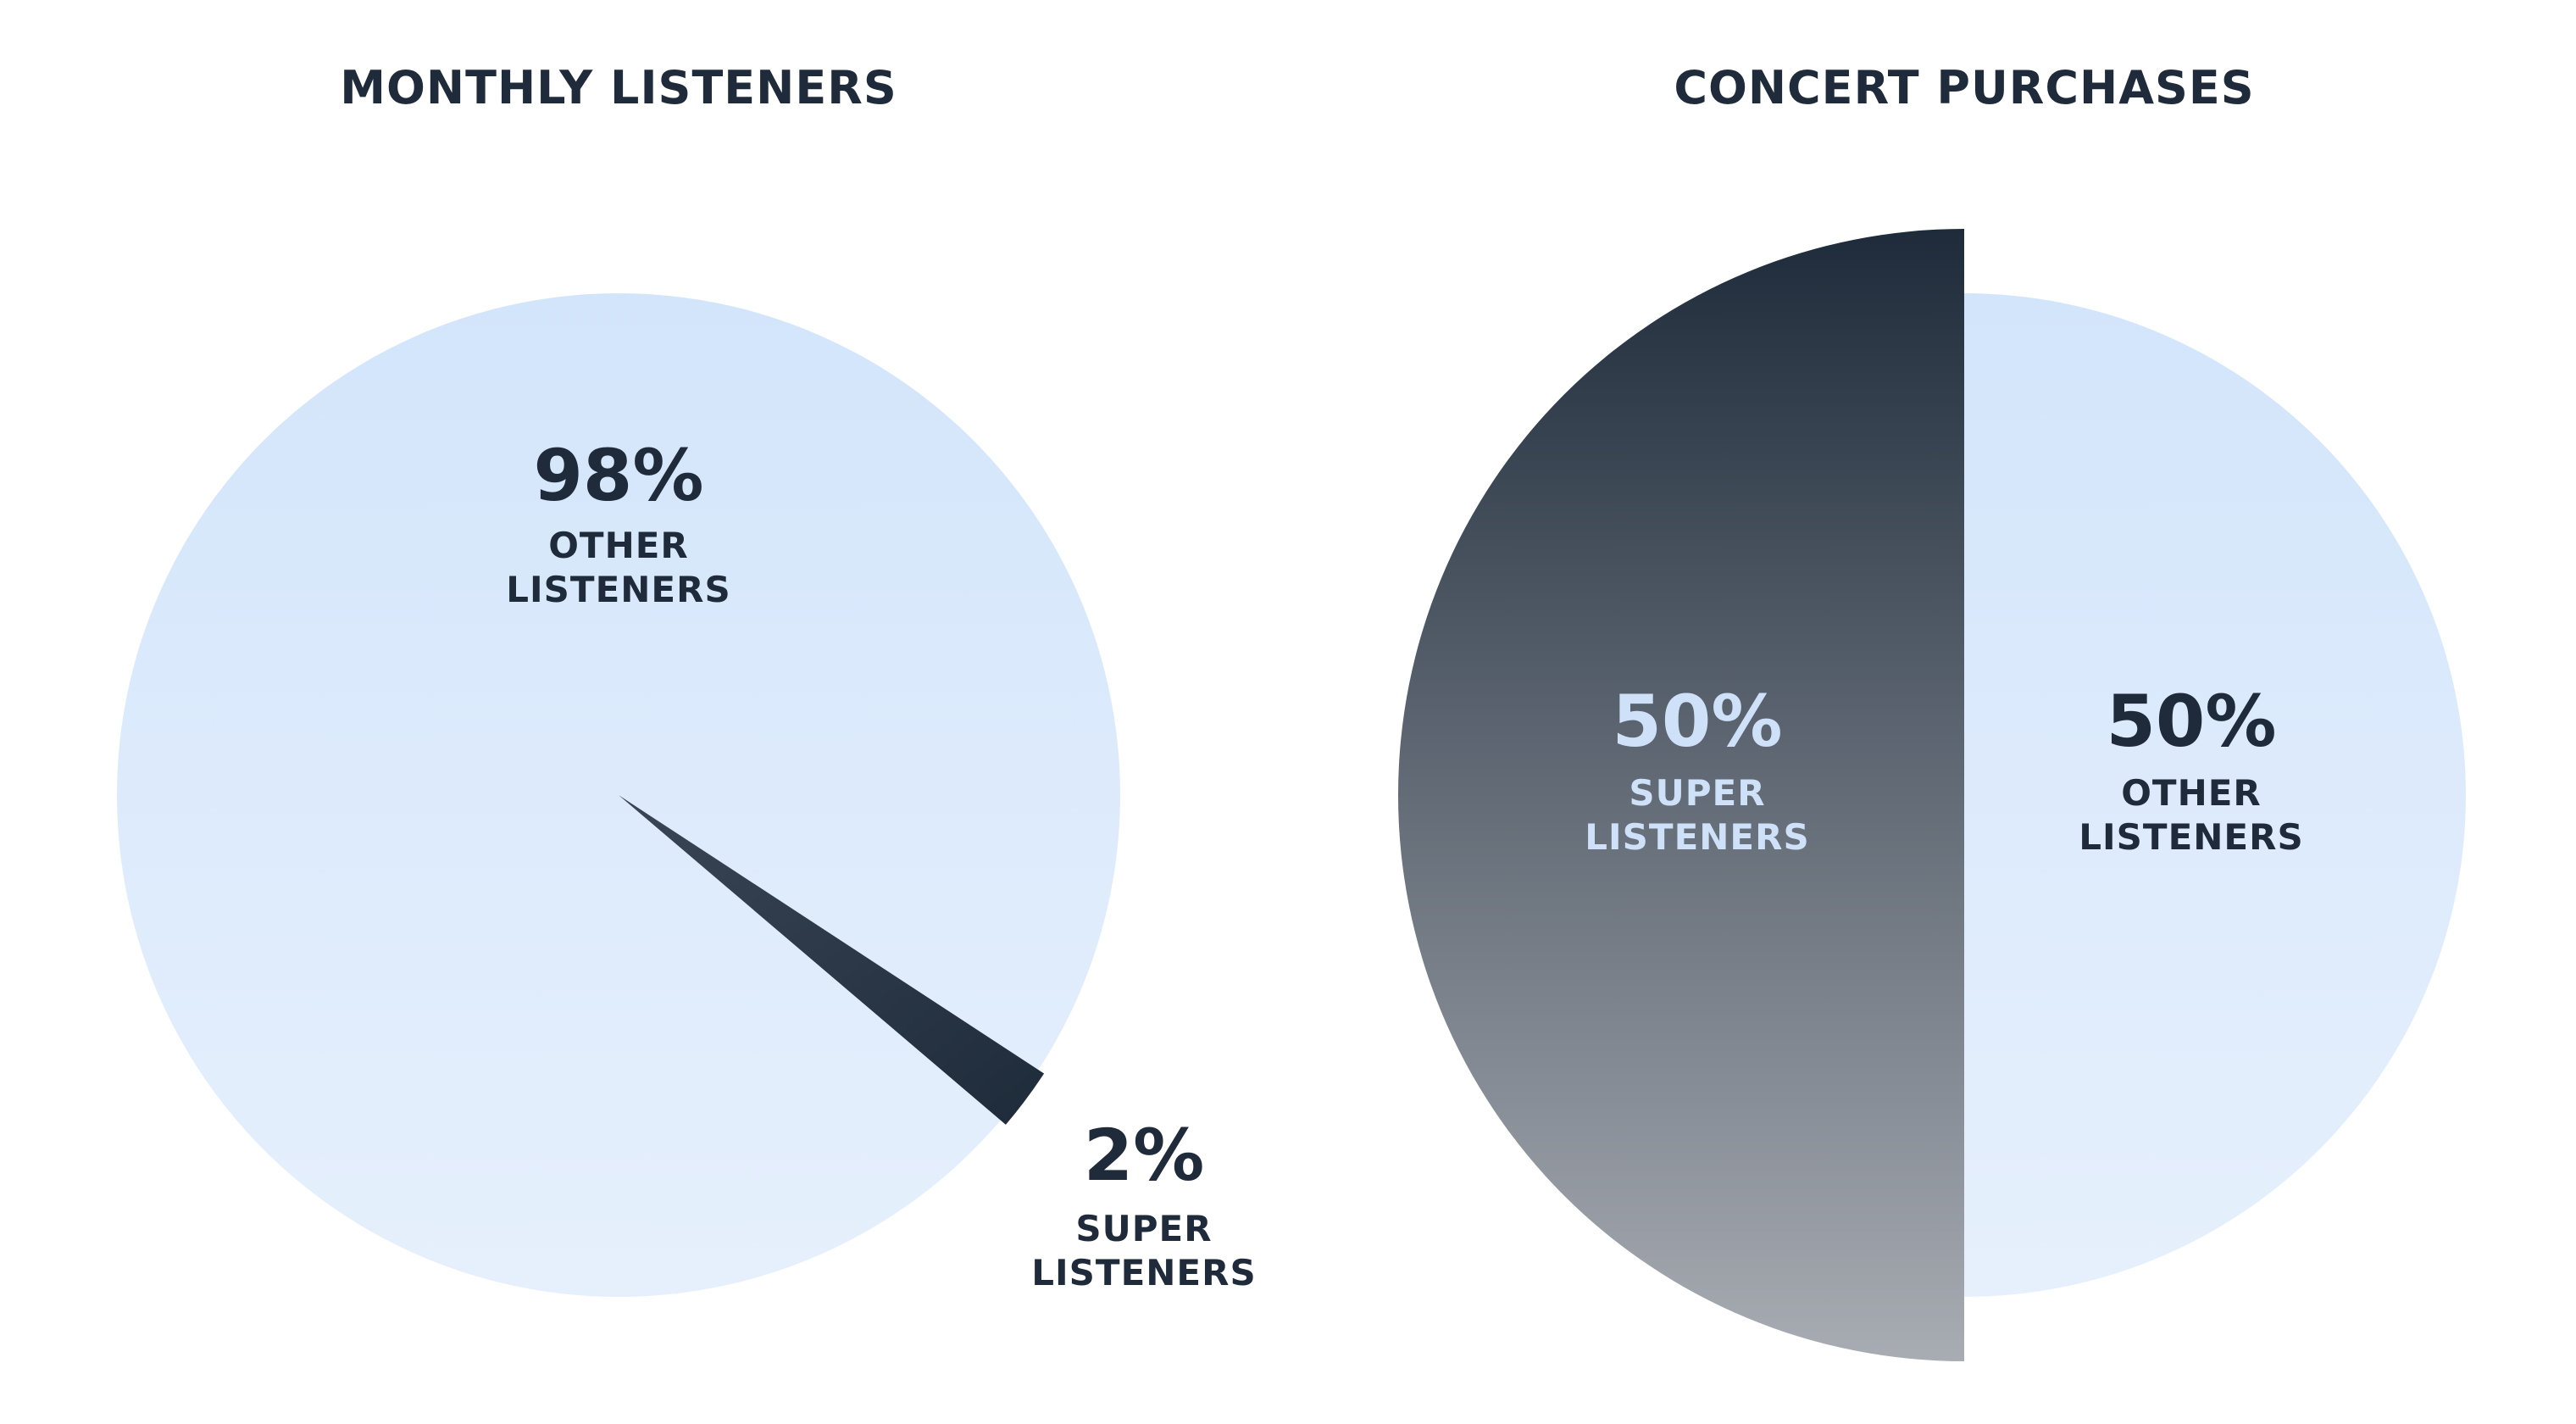 The width and height of the screenshot is (2576, 1424). I want to click on pie-slice-other-listeners, so click(2215, 795).